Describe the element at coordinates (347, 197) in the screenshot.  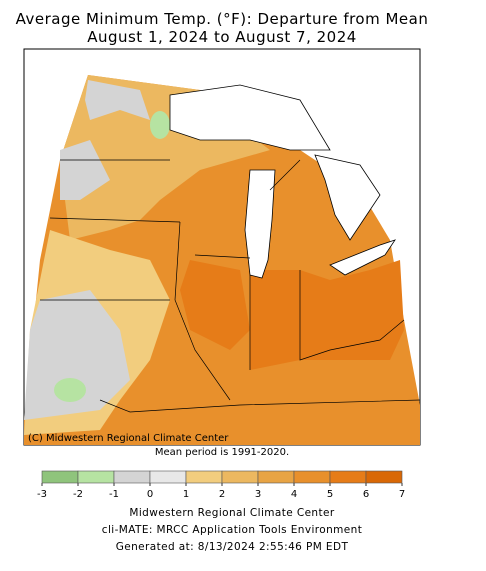
I see `lake-huron` at that location.